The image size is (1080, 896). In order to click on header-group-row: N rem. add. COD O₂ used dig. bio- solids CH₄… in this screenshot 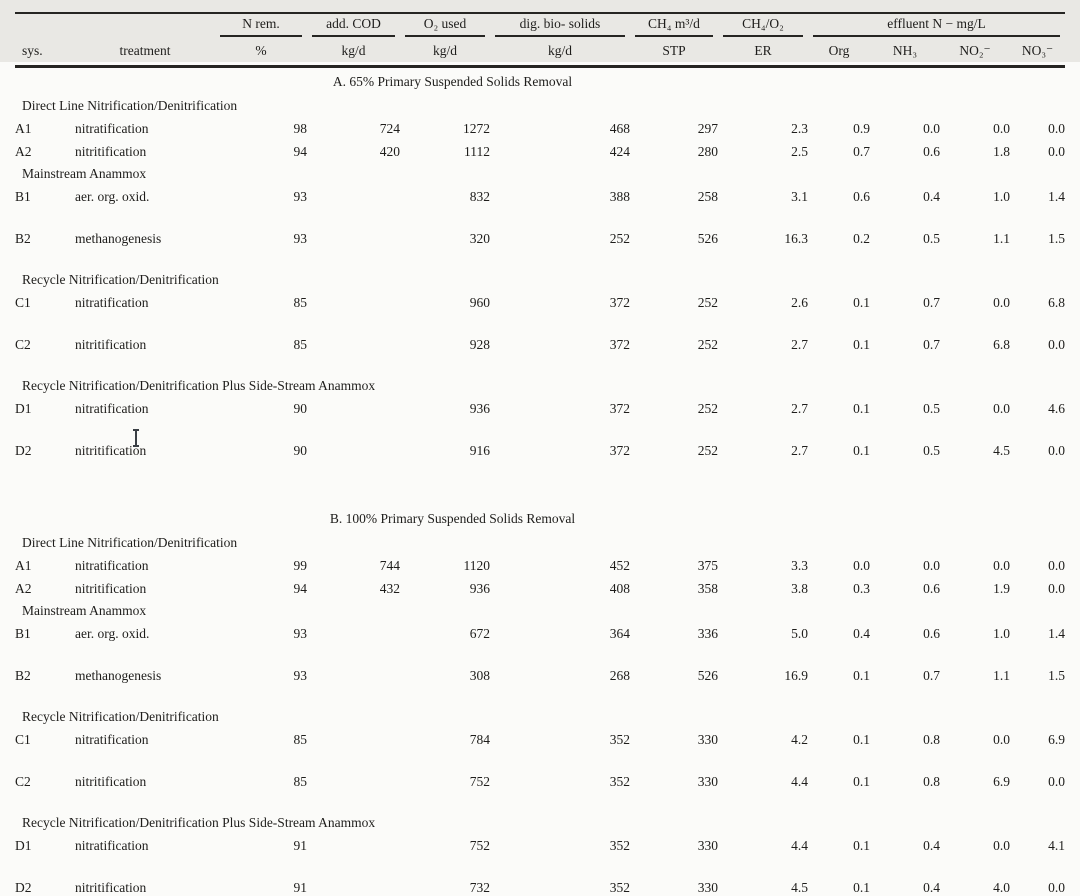, I will do `click(540, 24)`.